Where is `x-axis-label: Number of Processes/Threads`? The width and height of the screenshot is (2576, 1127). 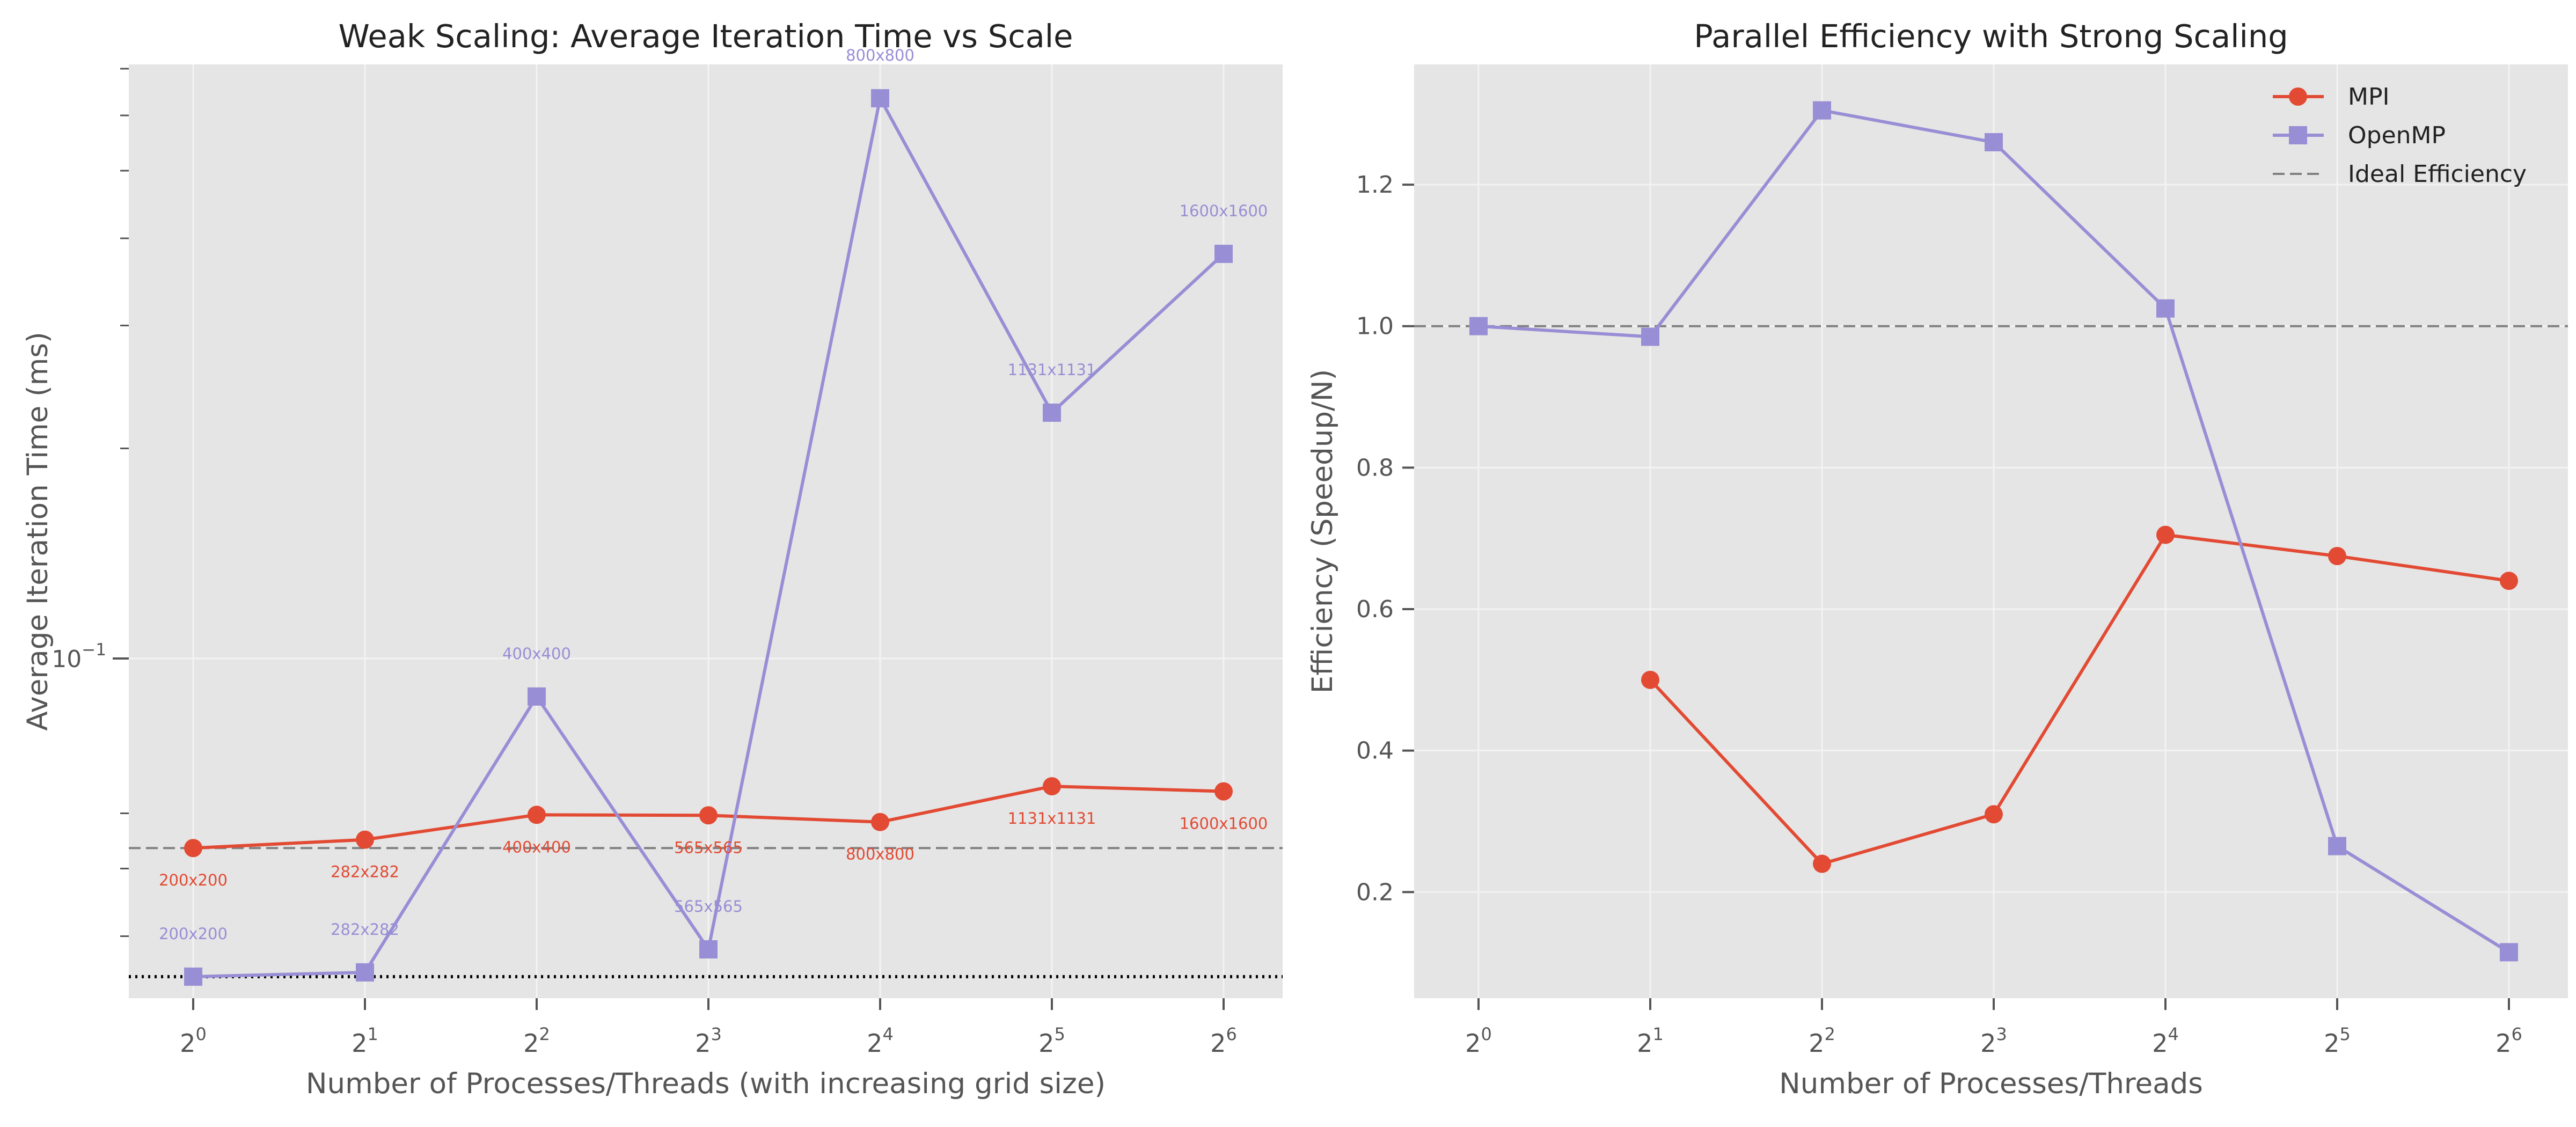 x-axis-label: Number of Processes/Threads is located at coordinates (1991, 1083).